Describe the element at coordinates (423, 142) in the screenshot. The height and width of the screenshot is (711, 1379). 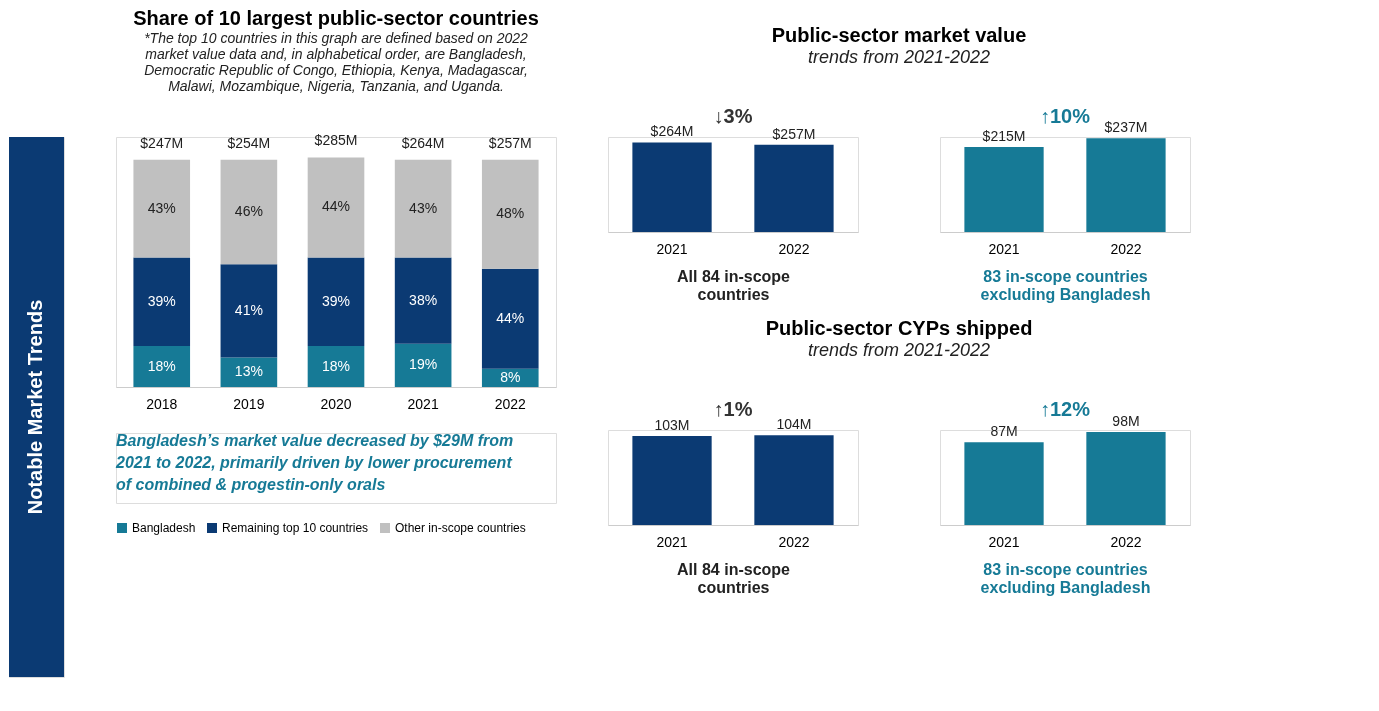
I see `text: $264M` at that location.